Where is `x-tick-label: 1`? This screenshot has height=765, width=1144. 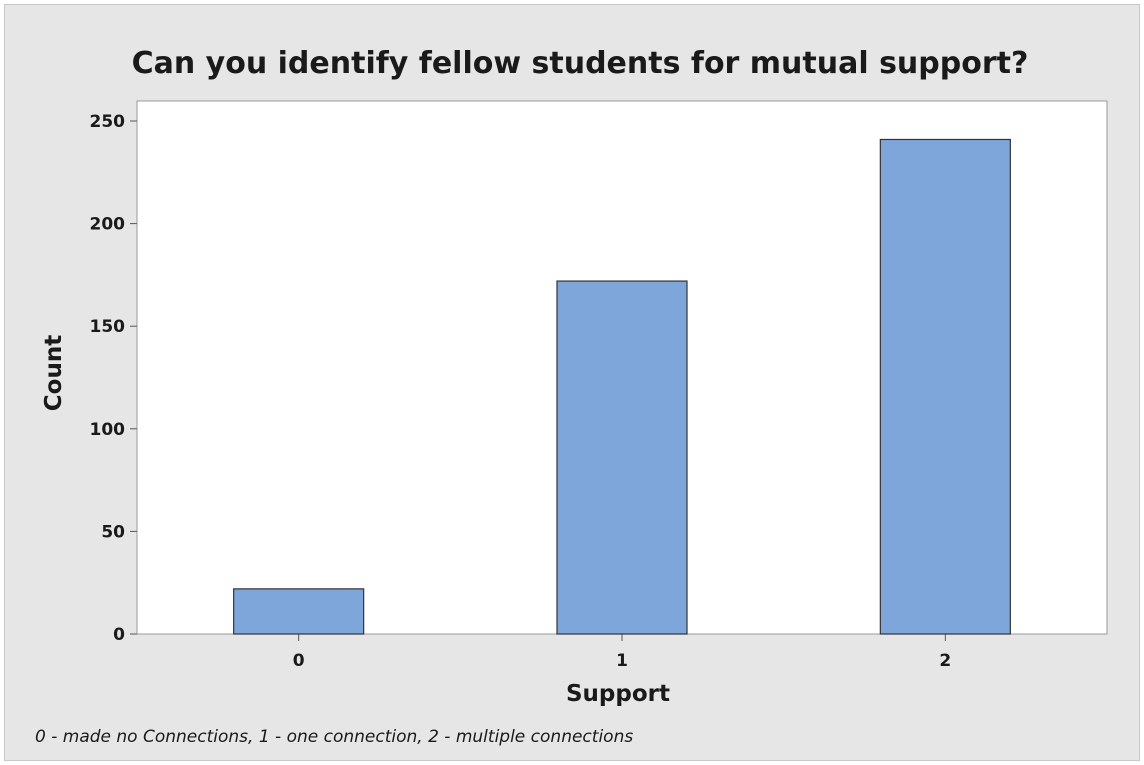 x-tick-label: 1 is located at coordinates (622, 661).